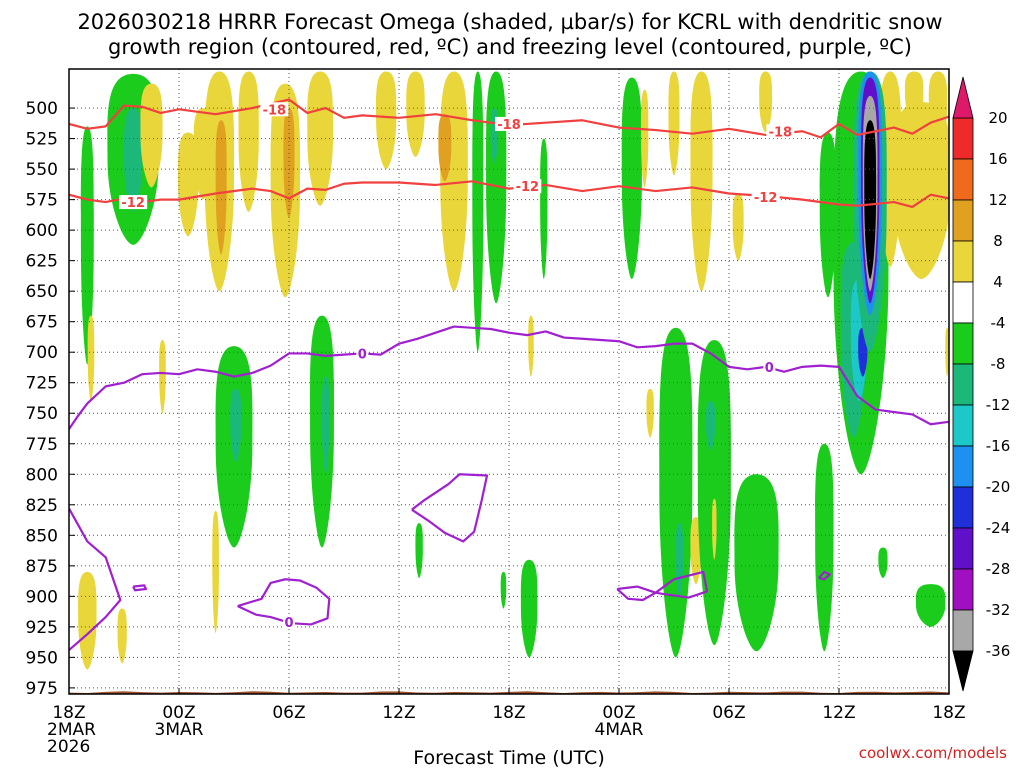 The height and width of the screenshot is (768, 1024). What do you see at coordinates (998, 405) in the screenshot?
I see `colorbar-tick-label: -12` at bounding box center [998, 405].